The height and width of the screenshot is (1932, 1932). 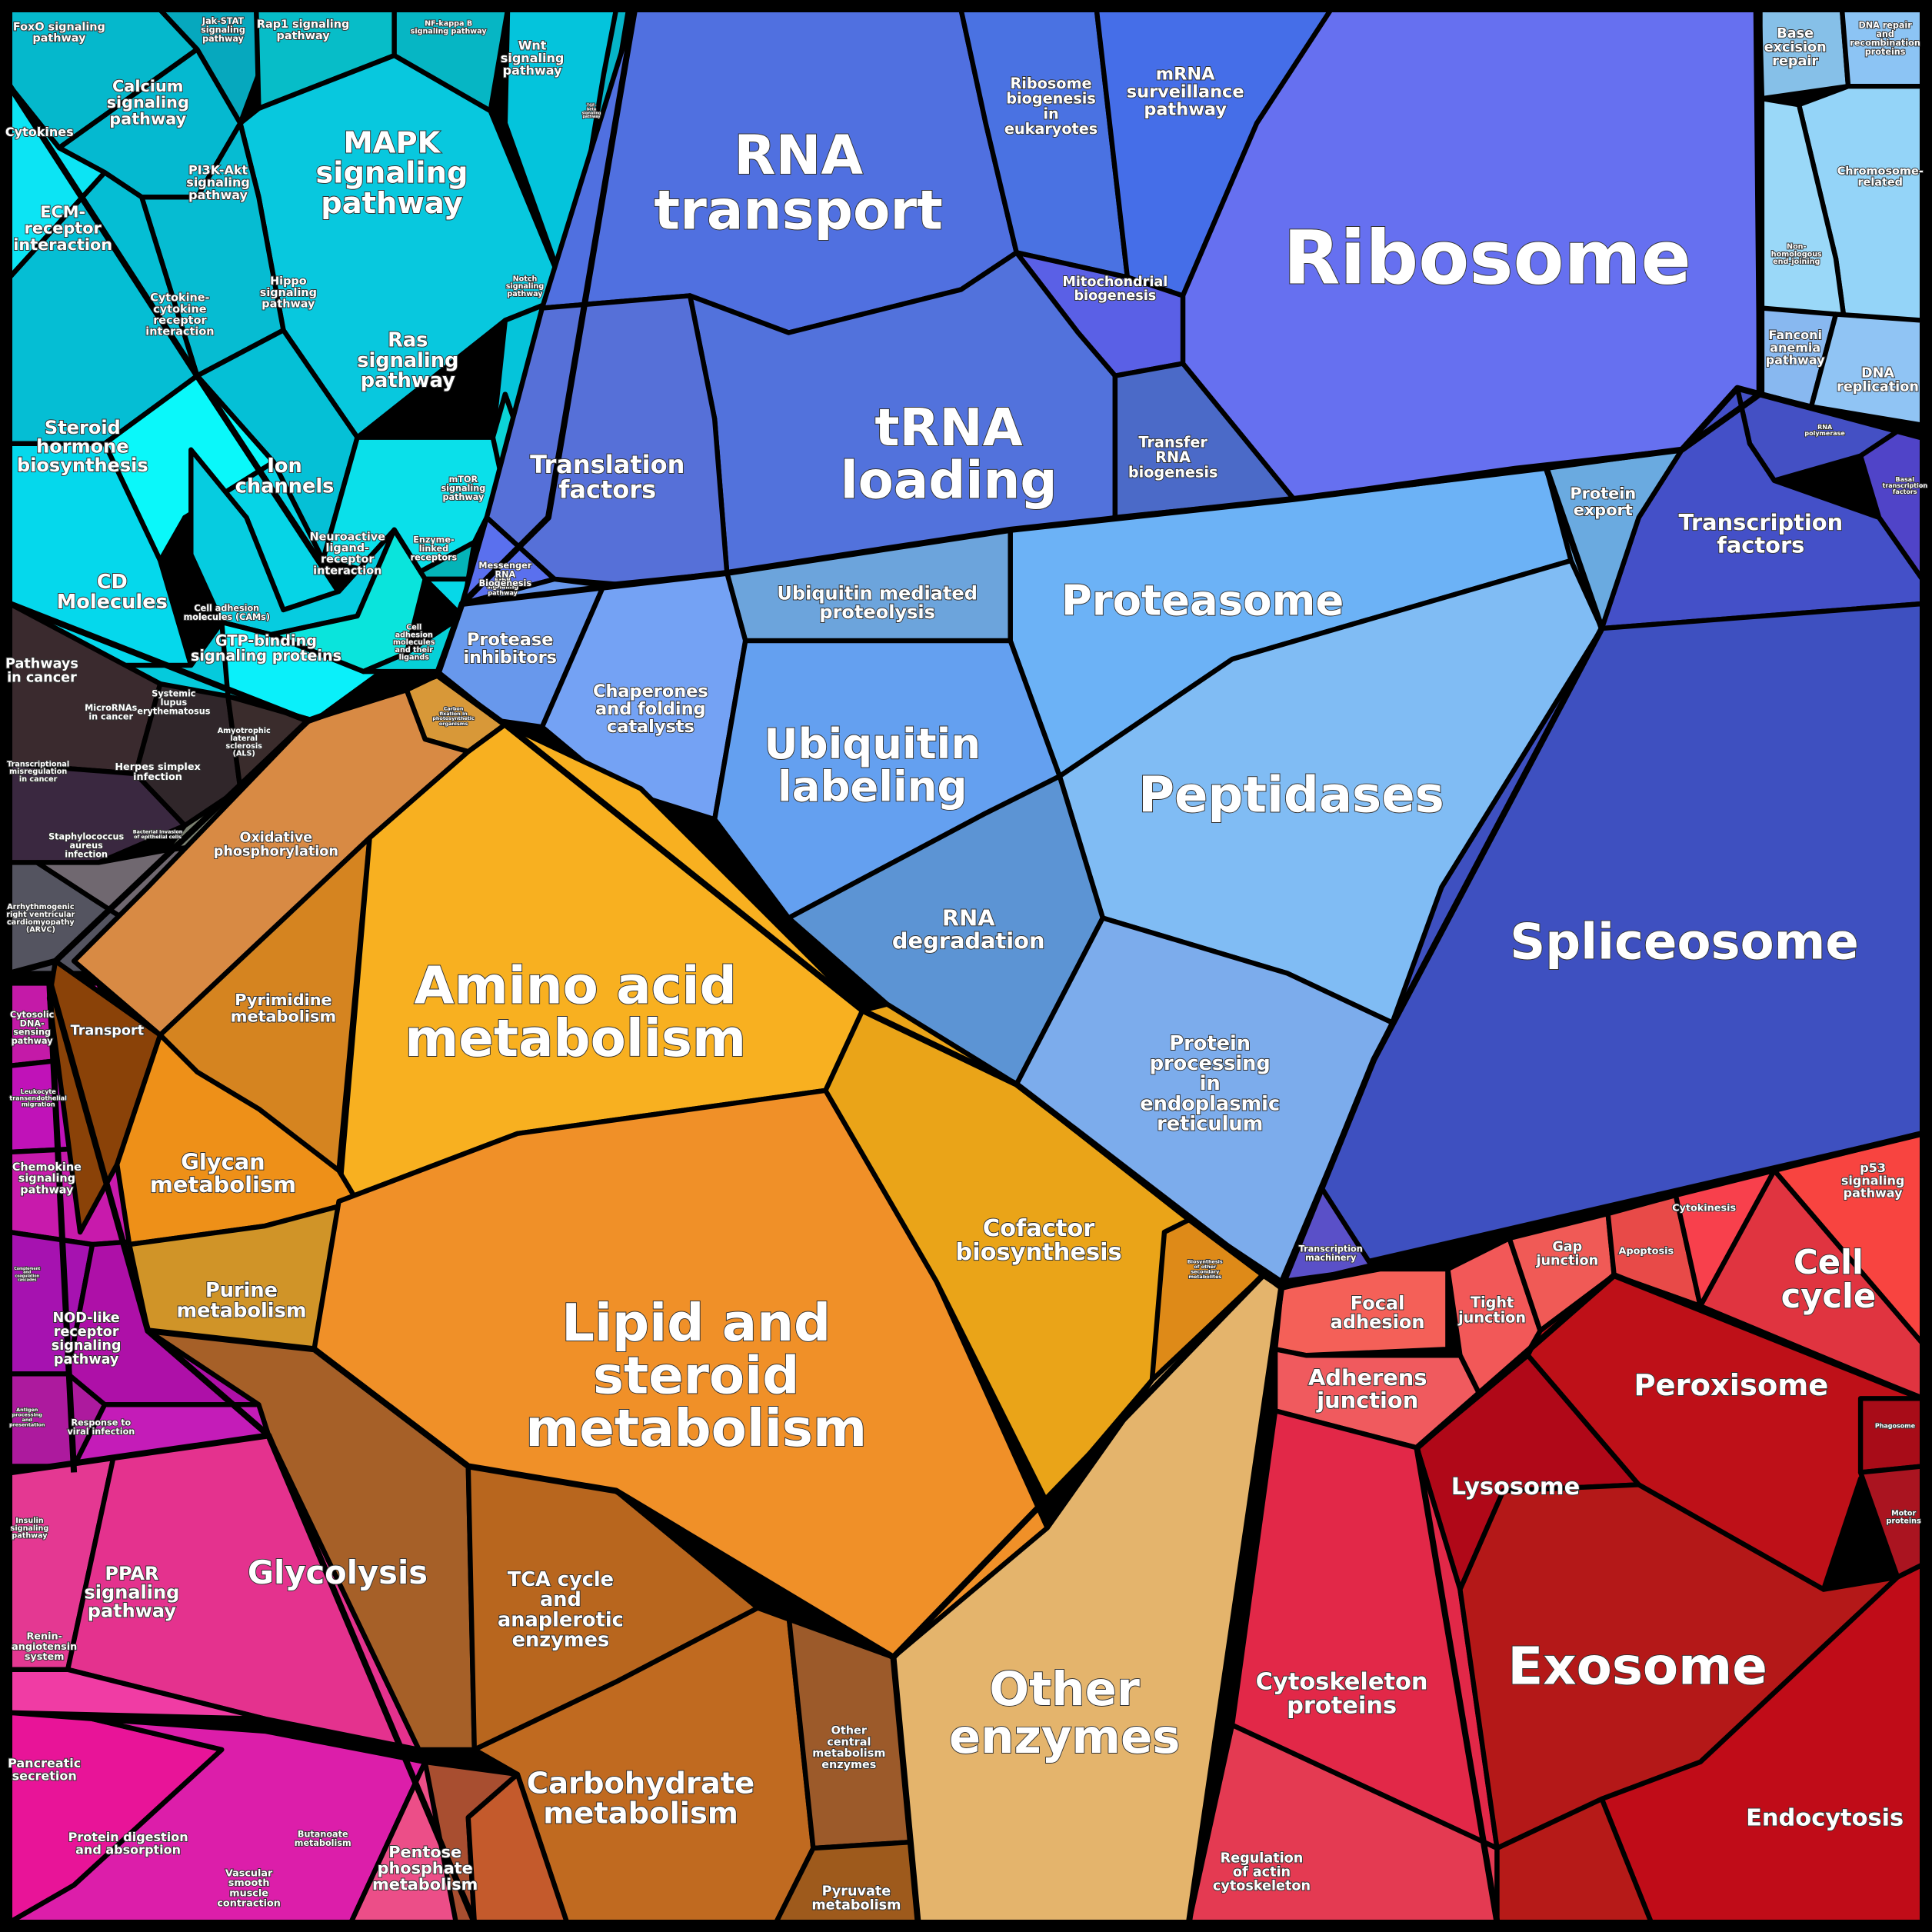 I want to click on label-phagosome: Phagosome, so click(x=1895, y=1425).